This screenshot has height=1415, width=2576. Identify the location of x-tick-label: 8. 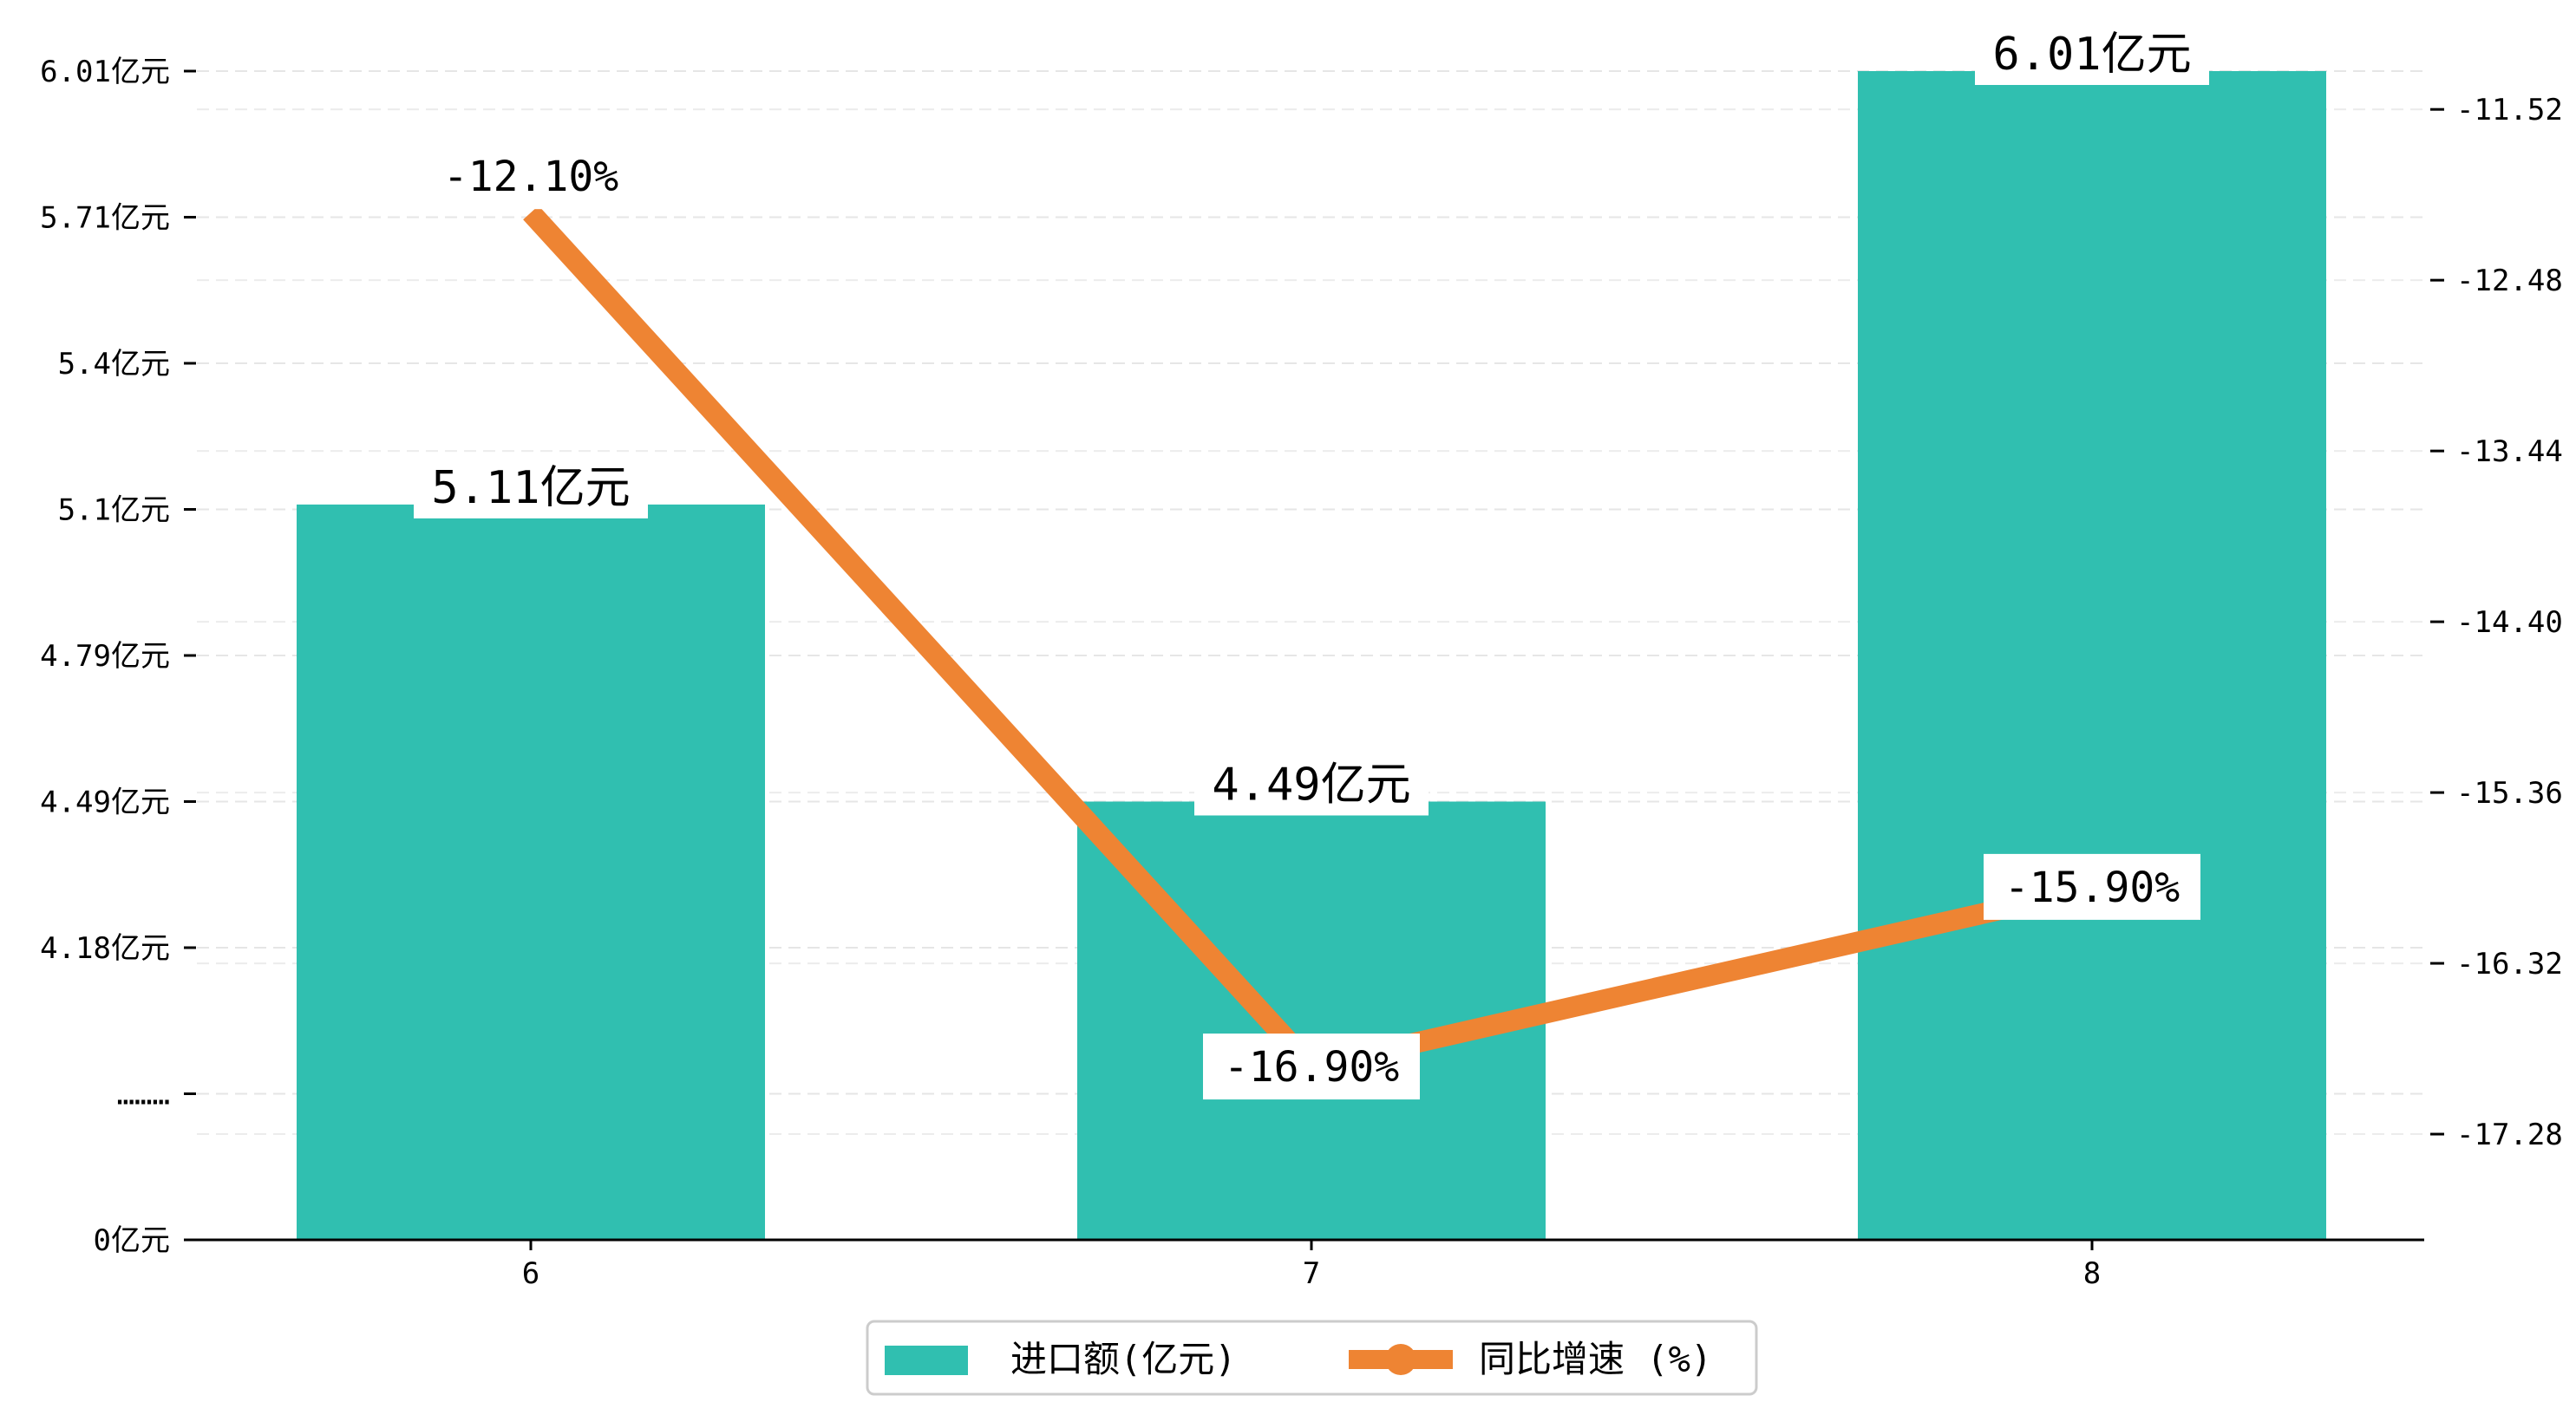
(2092, 1273).